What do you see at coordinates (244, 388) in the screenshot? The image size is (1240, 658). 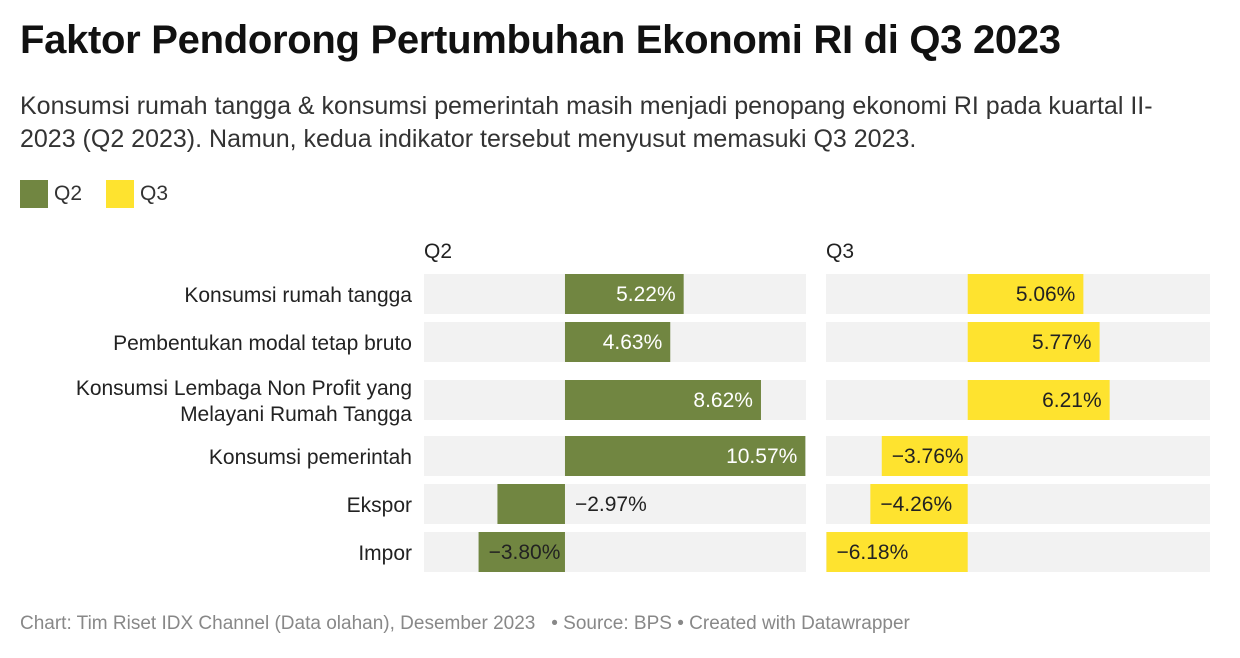 I see `category-label: Konsumsi Lembaga Non Profit yang` at bounding box center [244, 388].